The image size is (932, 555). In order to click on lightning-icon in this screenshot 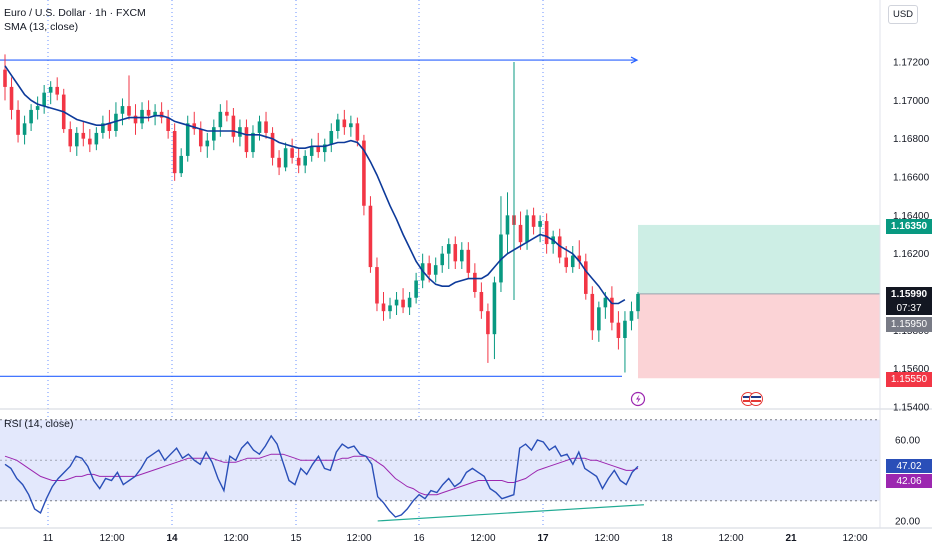, I will do `click(638, 399)`.